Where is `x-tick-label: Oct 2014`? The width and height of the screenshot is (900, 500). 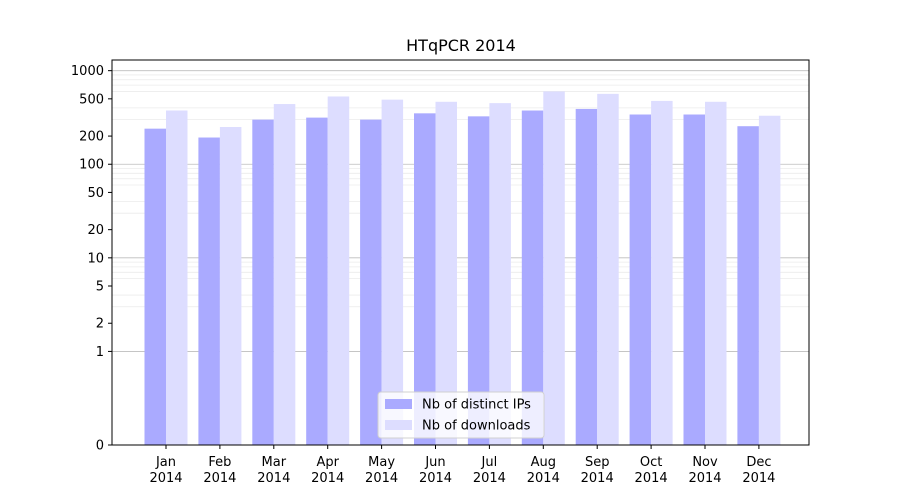
x-tick-label: Oct 2014 is located at coordinates (651, 470).